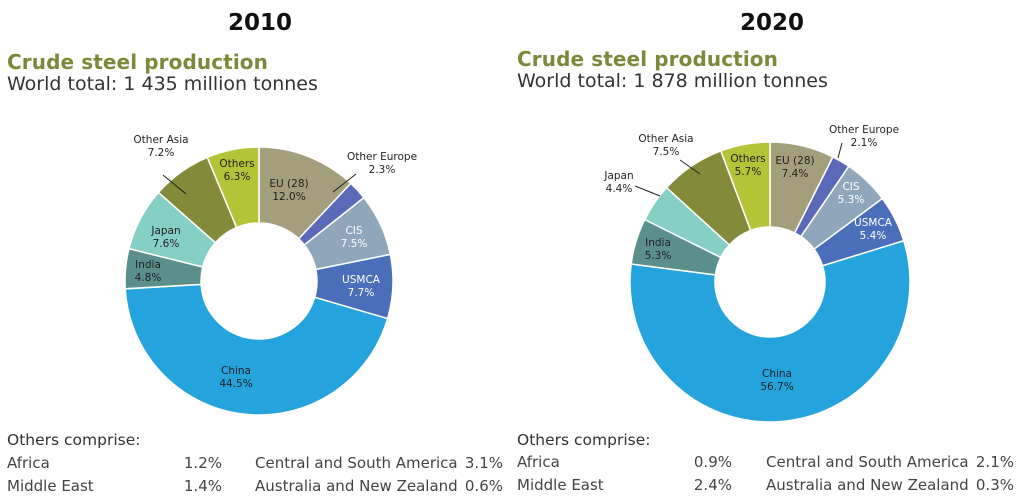  What do you see at coordinates (202, 486) in the screenshot?
I see `others-value: 1.4%` at bounding box center [202, 486].